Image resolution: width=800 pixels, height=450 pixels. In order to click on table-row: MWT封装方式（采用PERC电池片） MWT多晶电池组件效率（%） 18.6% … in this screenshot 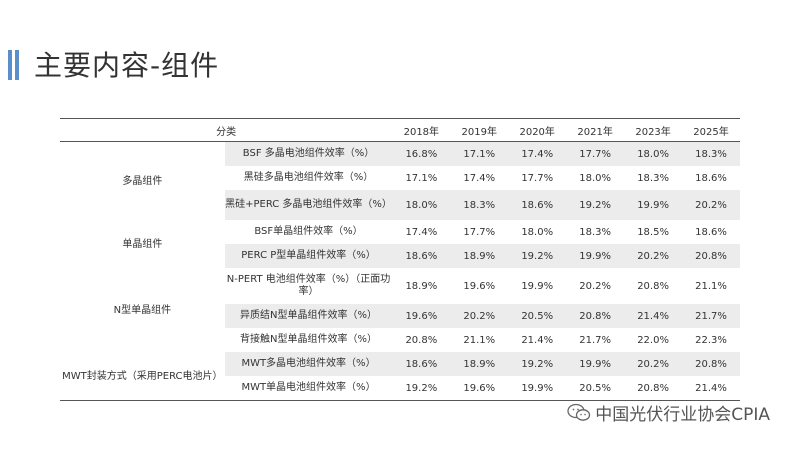, I will do `click(400, 367)`.